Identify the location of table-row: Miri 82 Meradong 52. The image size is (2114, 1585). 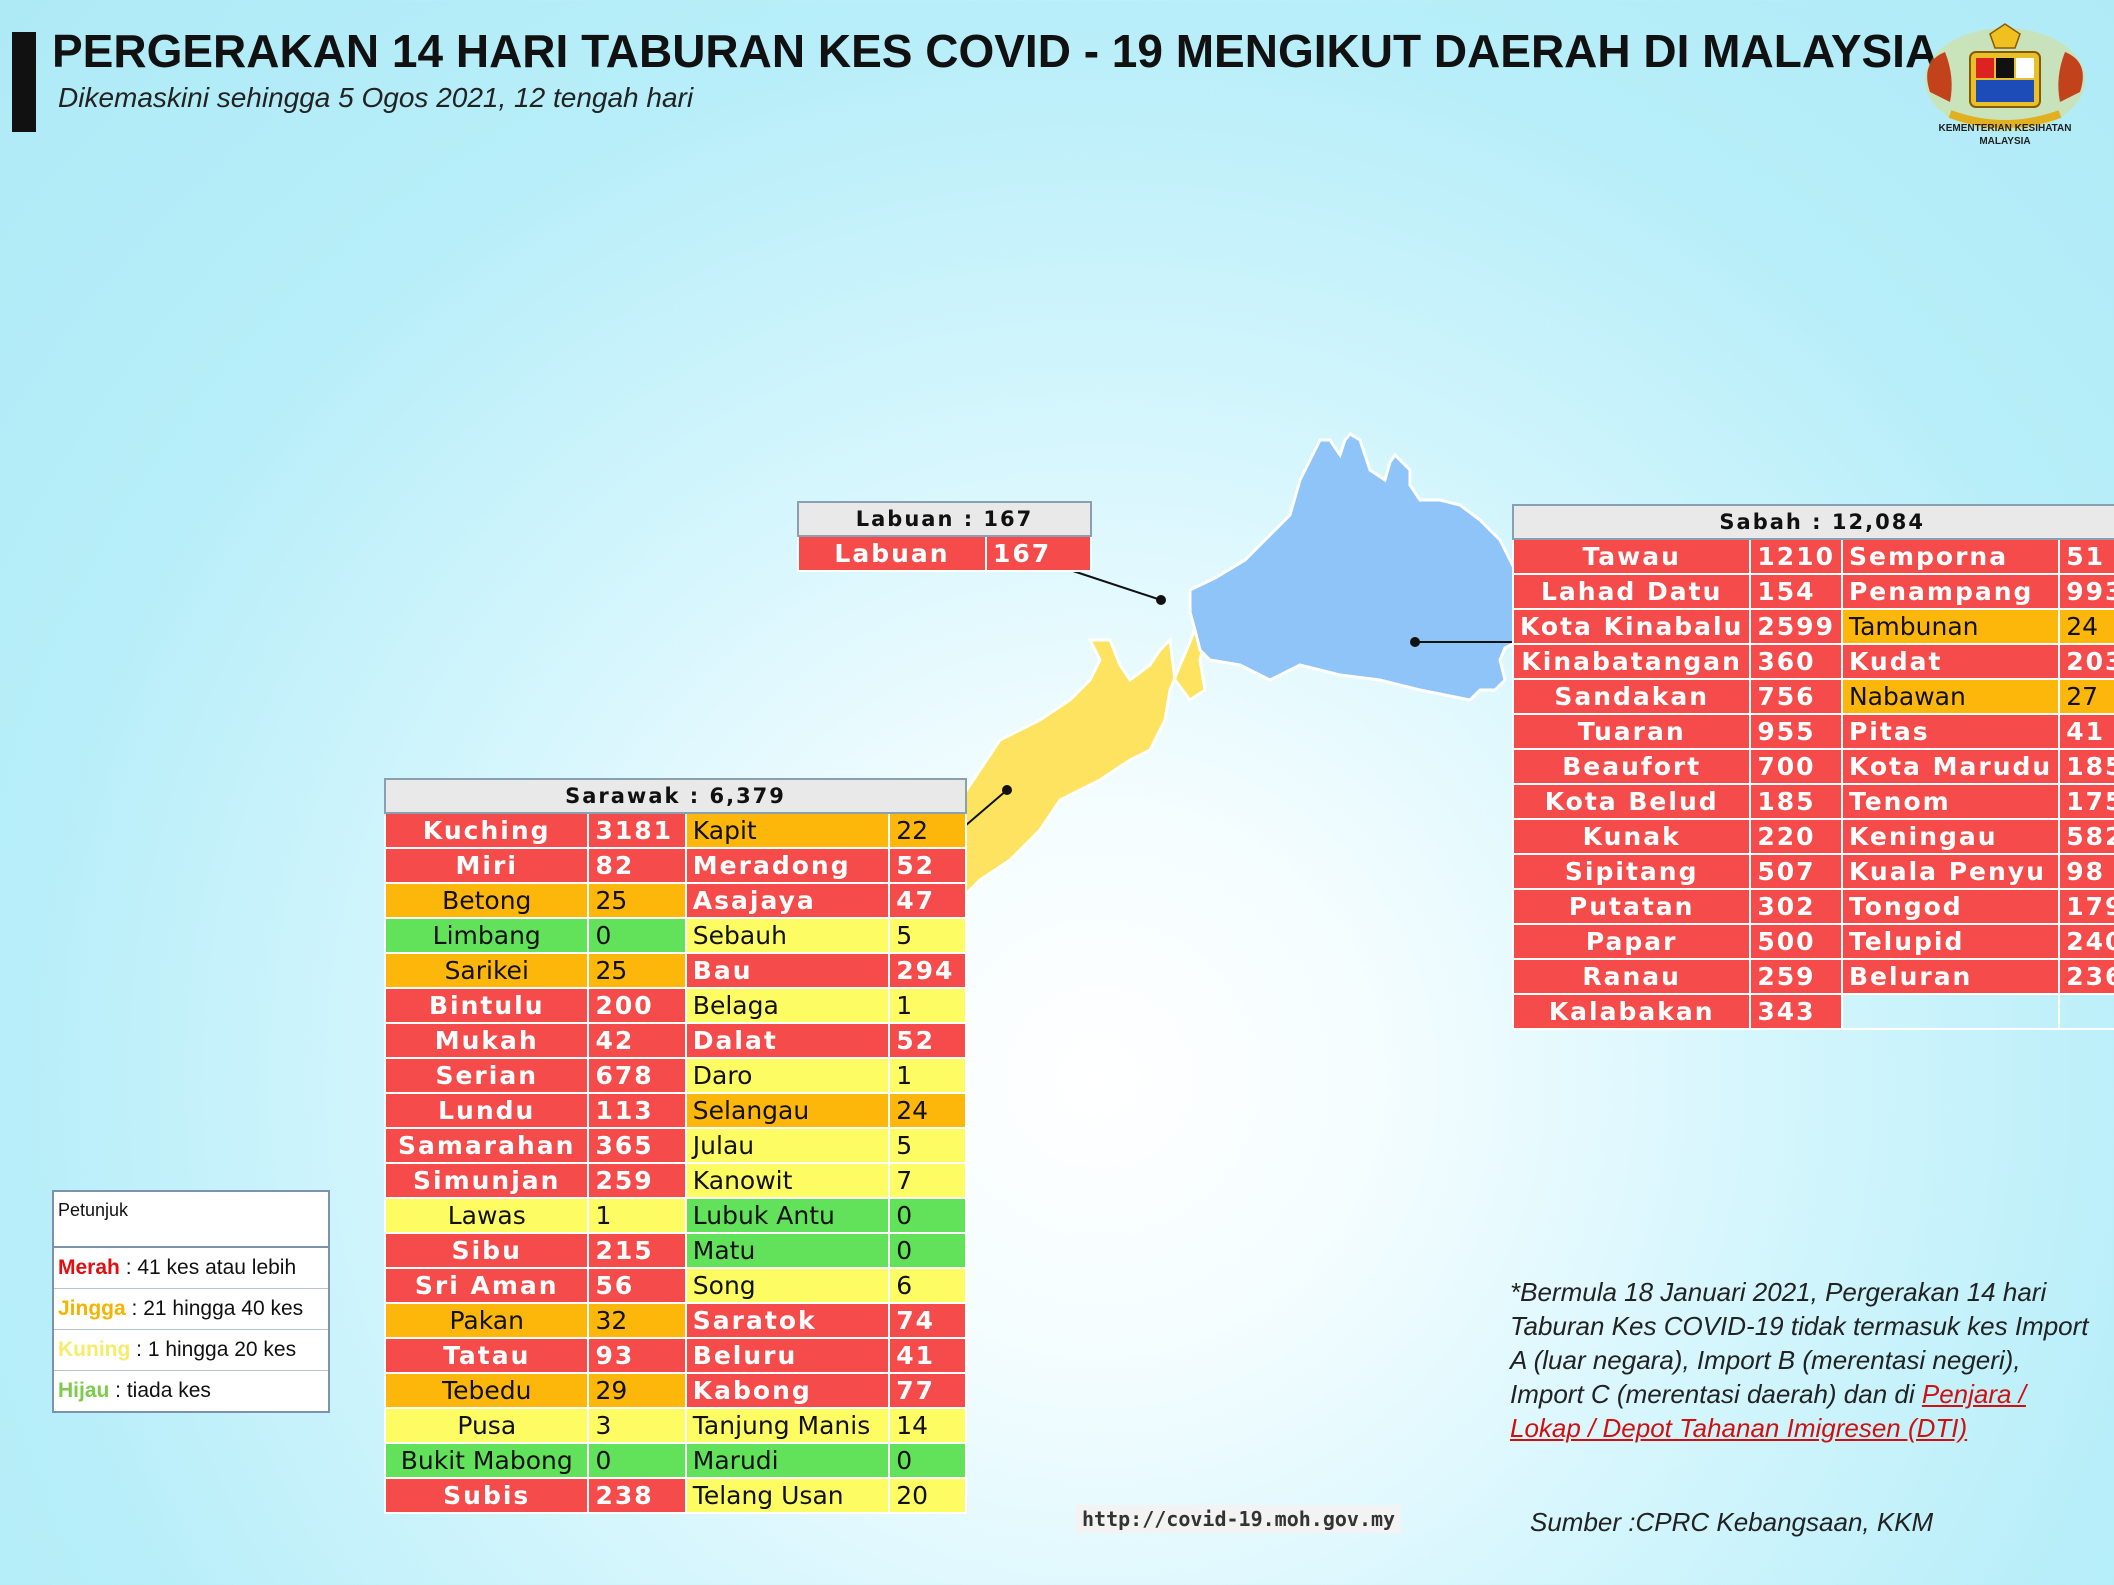
(675, 865).